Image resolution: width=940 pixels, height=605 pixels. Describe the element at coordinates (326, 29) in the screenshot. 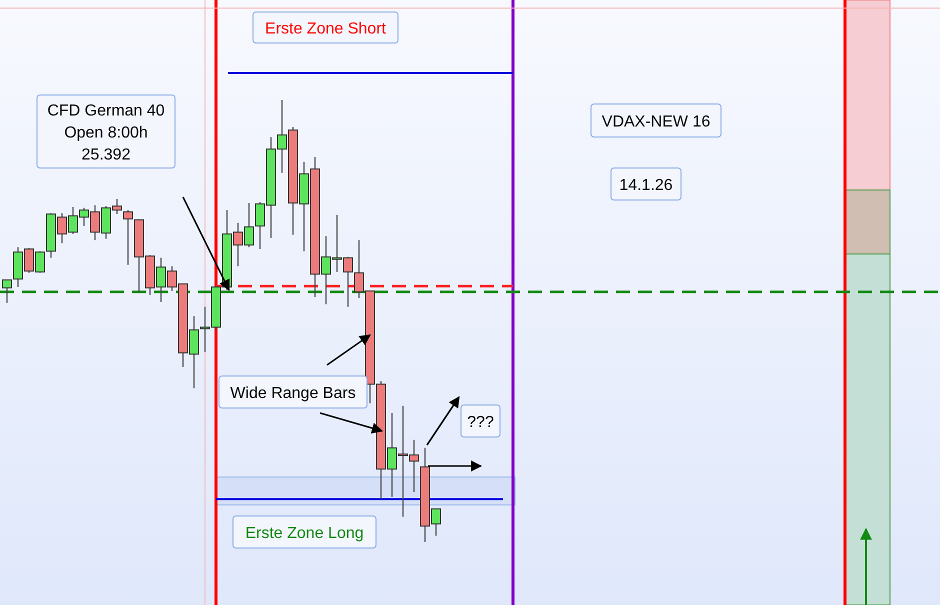

I see `text: Erste Zone Short` at that location.